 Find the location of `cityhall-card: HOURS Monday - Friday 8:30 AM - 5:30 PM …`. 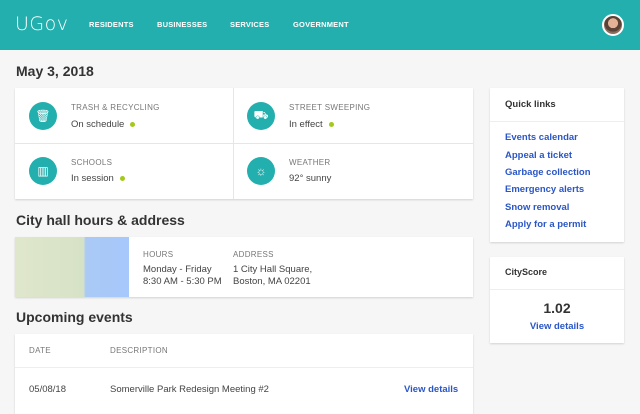

cityhall-card: HOURS Monday - Friday 8:30 AM - 5:30 PM … is located at coordinates (244, 267).